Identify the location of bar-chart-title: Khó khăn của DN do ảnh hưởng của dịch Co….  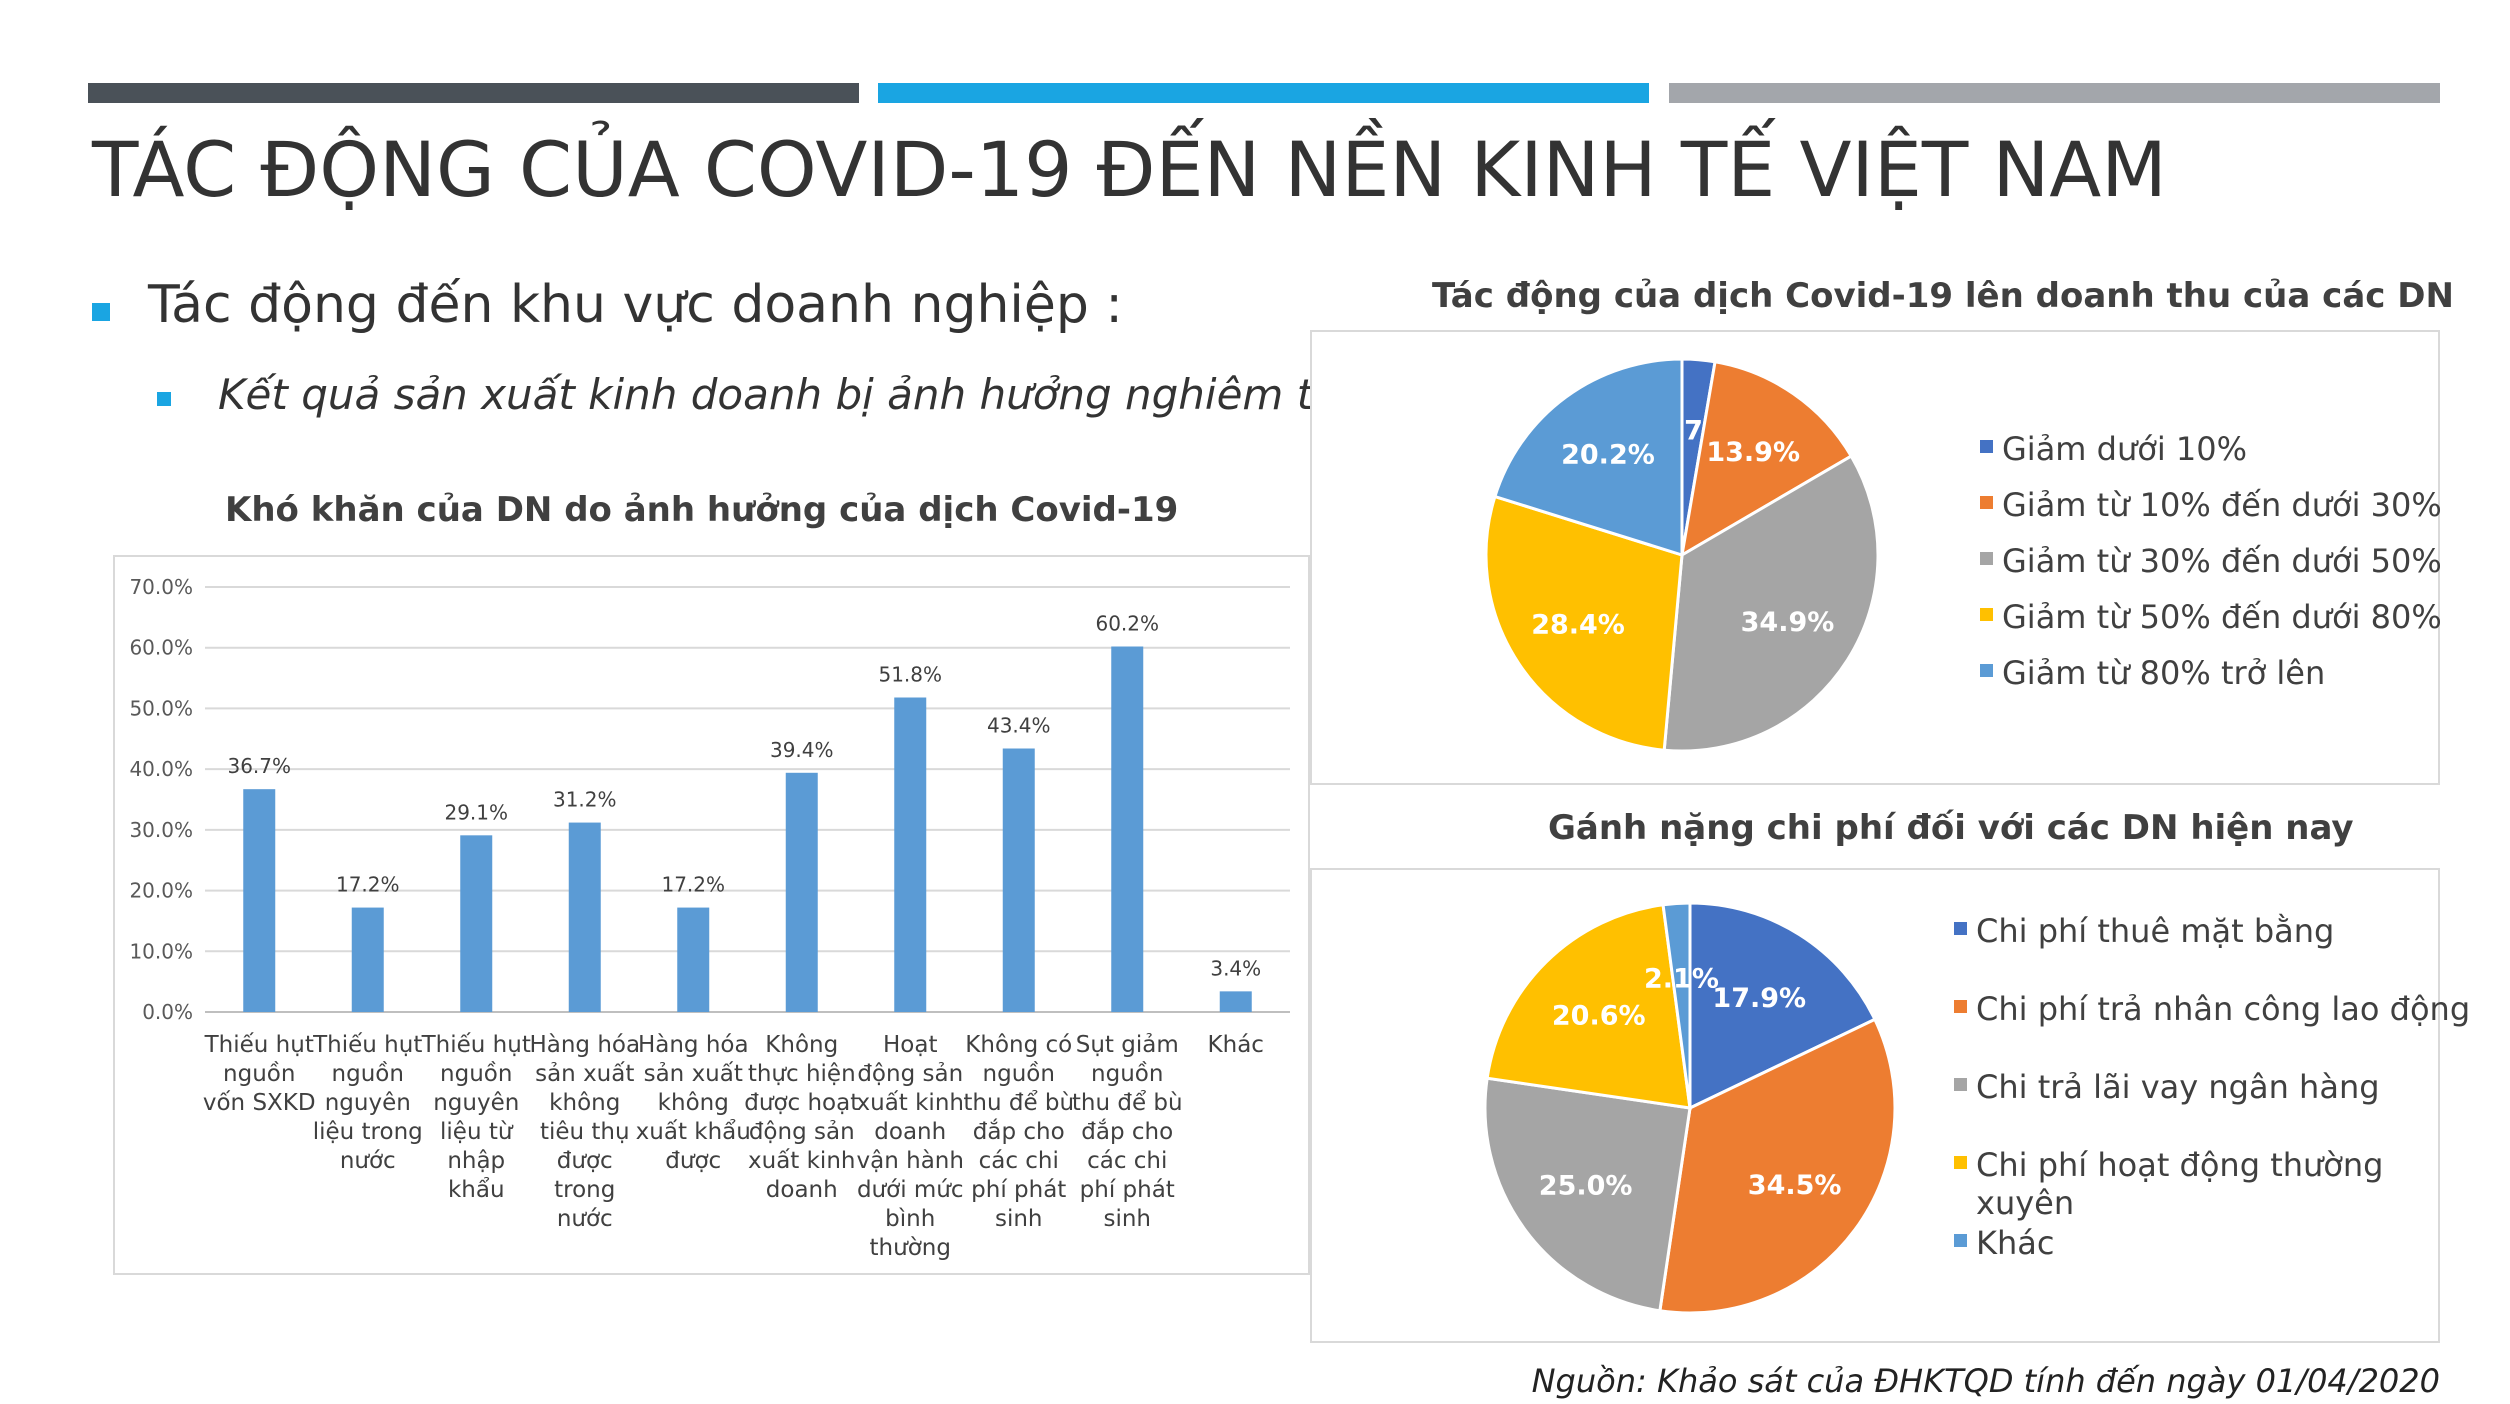
(702, 510).